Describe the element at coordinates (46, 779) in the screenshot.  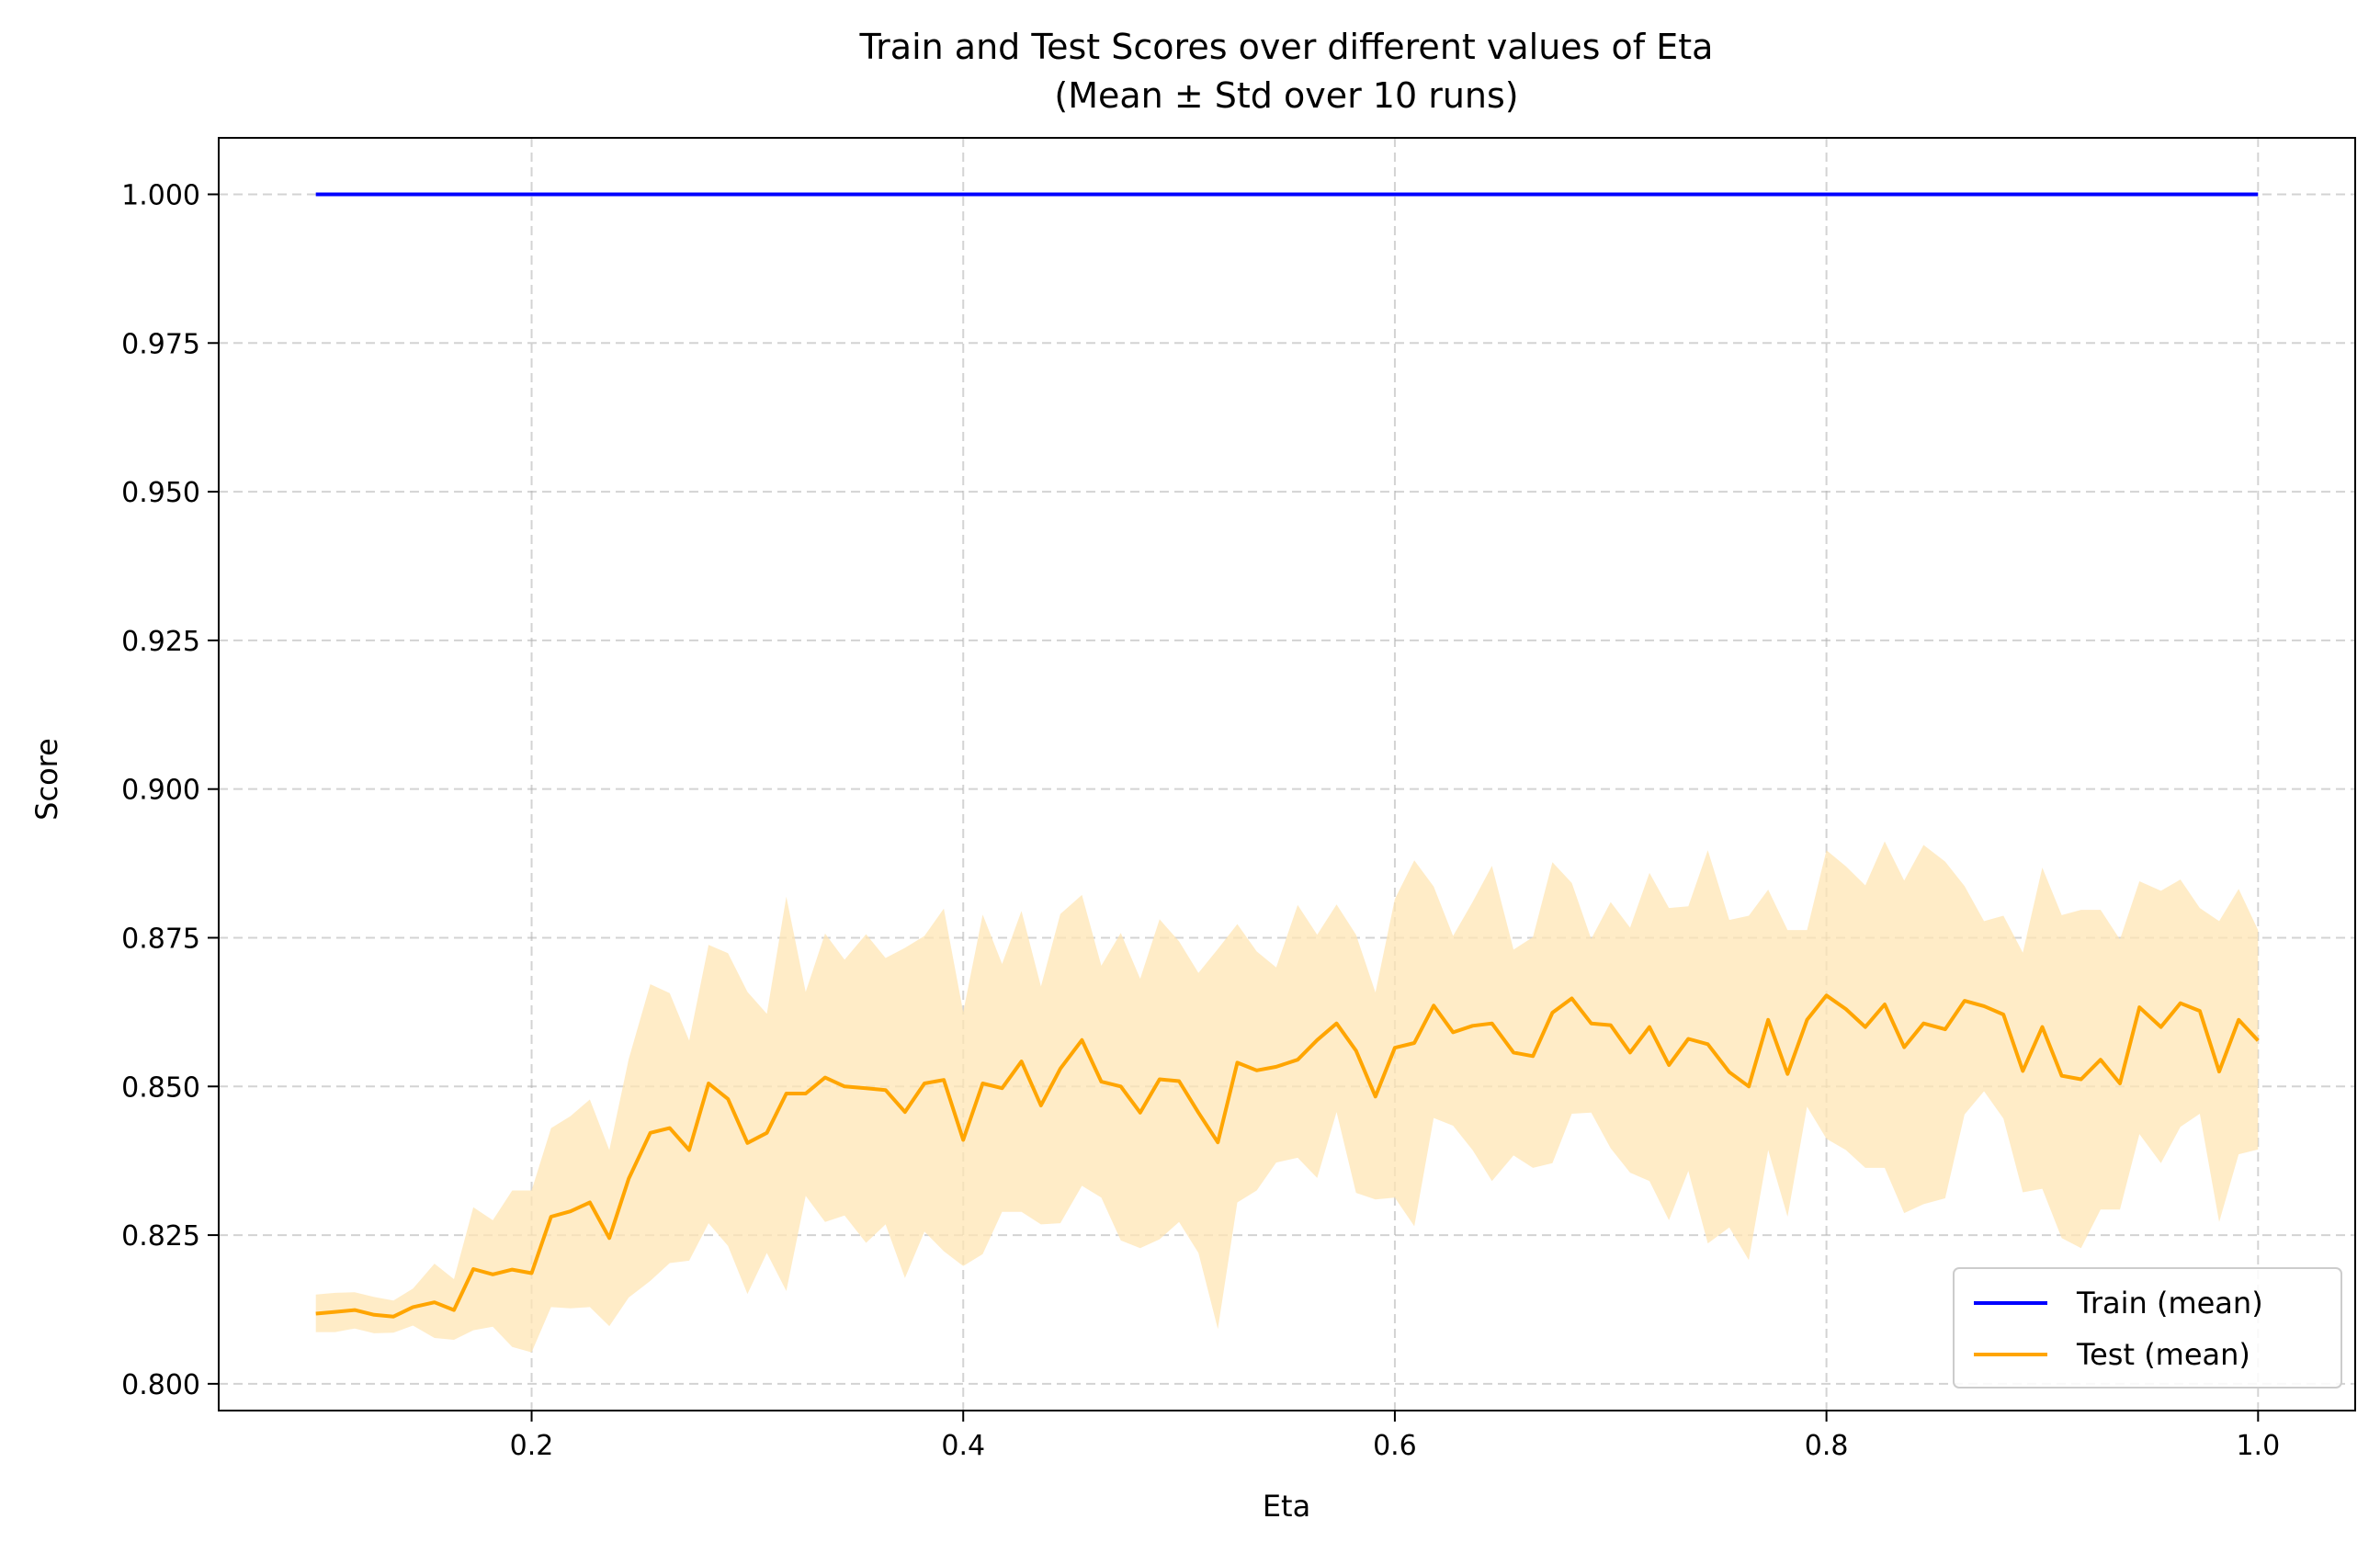
I see `y-axis-label: Score` at that location.